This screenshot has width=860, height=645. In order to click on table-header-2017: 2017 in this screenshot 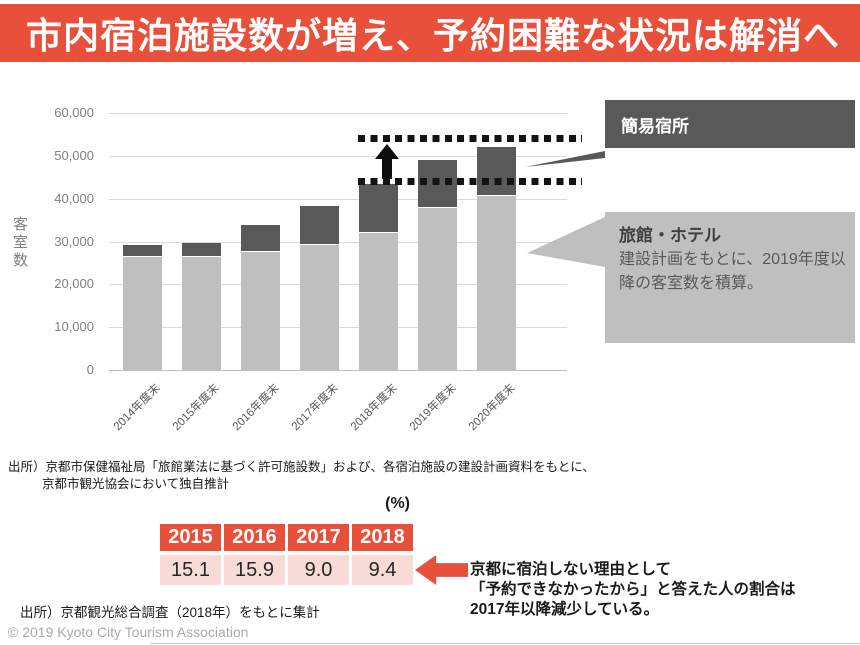, I will do `click(318, 537)`.